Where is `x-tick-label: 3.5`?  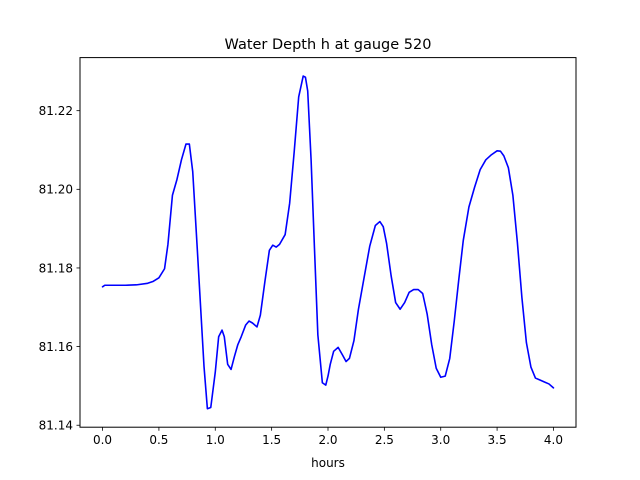
x-tick-label: 3.5 is located at coordinates (497, 440).